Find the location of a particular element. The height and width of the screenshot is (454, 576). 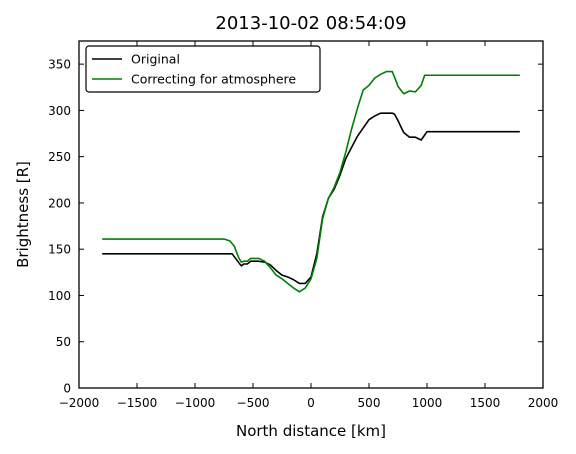

x-axis-title: North distance [km] is located at coordinates (311, 431).